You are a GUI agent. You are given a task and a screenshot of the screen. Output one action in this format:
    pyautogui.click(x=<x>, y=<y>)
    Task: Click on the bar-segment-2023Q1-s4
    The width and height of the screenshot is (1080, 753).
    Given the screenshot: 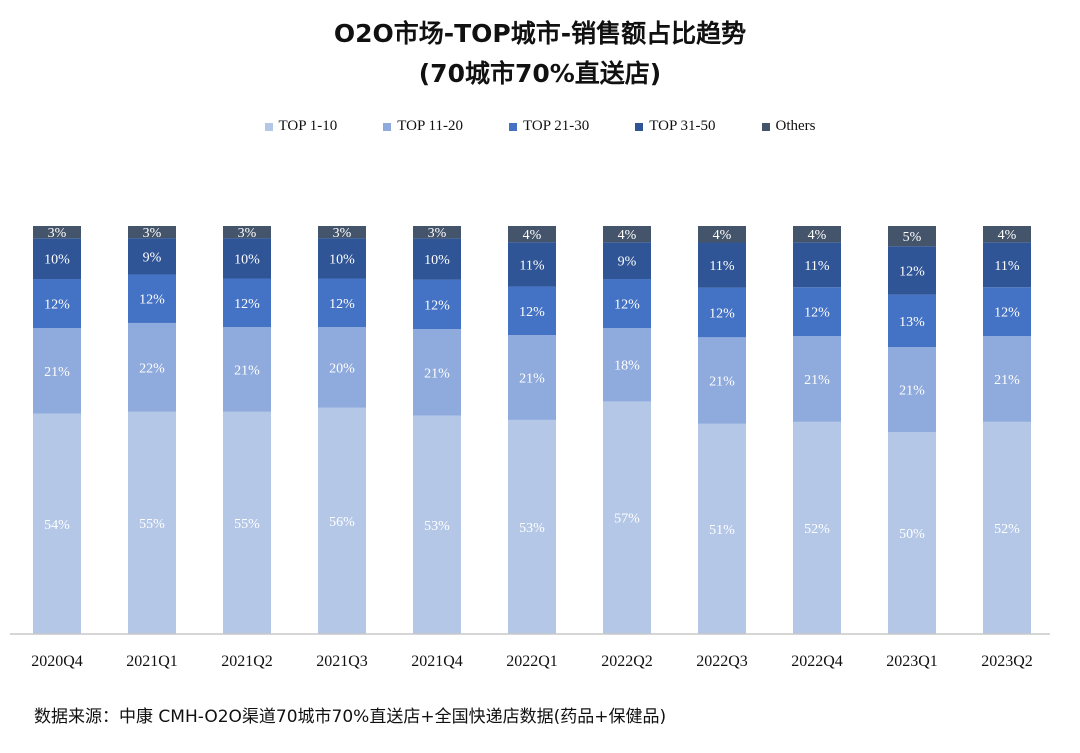 What is the action you would take?
    pyautogui.click(x=912, y=236)
    